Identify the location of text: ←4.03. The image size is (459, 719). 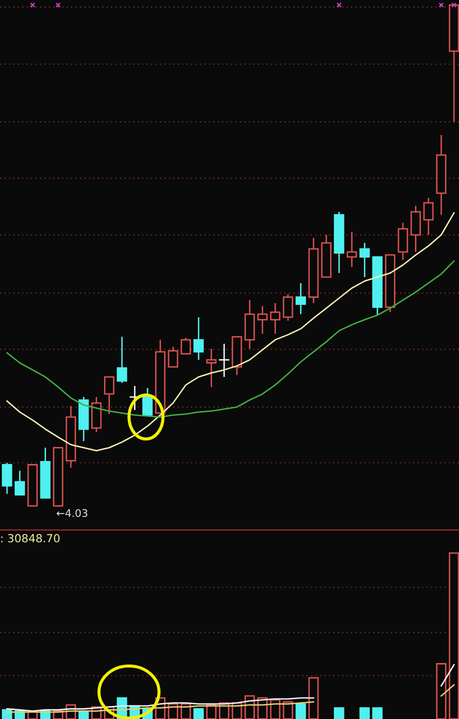
(72, 513).